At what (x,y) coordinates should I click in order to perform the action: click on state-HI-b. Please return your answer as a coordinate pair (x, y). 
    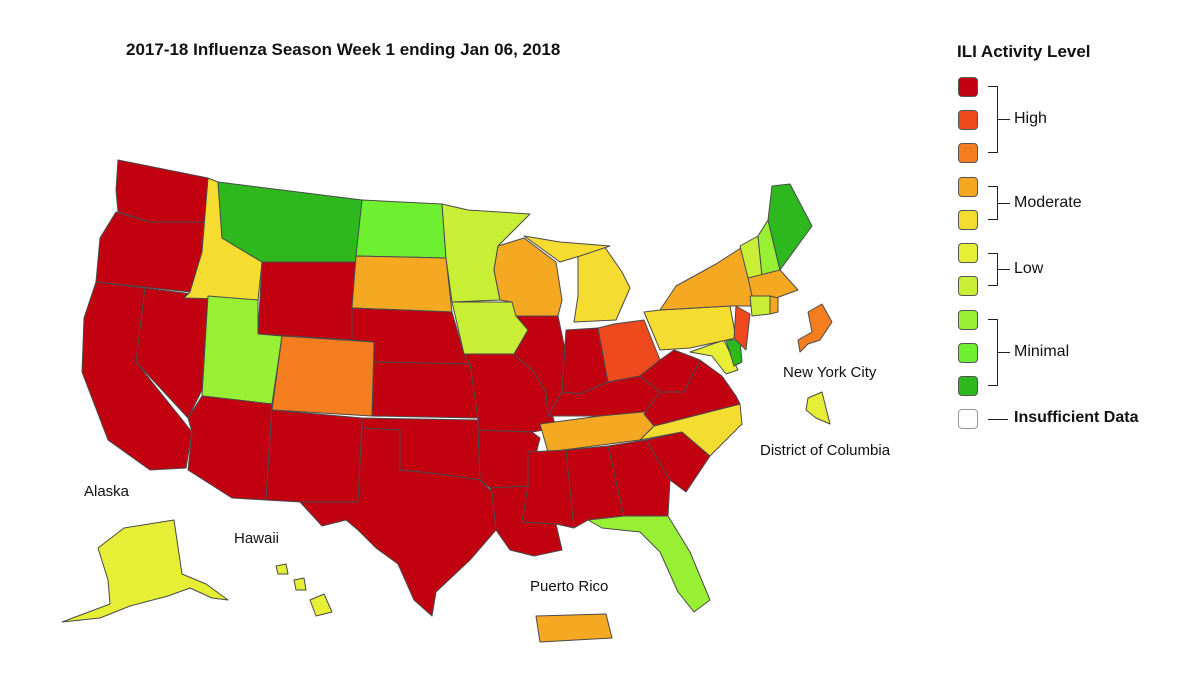
    Looking at the image, I should click on (300, 584).